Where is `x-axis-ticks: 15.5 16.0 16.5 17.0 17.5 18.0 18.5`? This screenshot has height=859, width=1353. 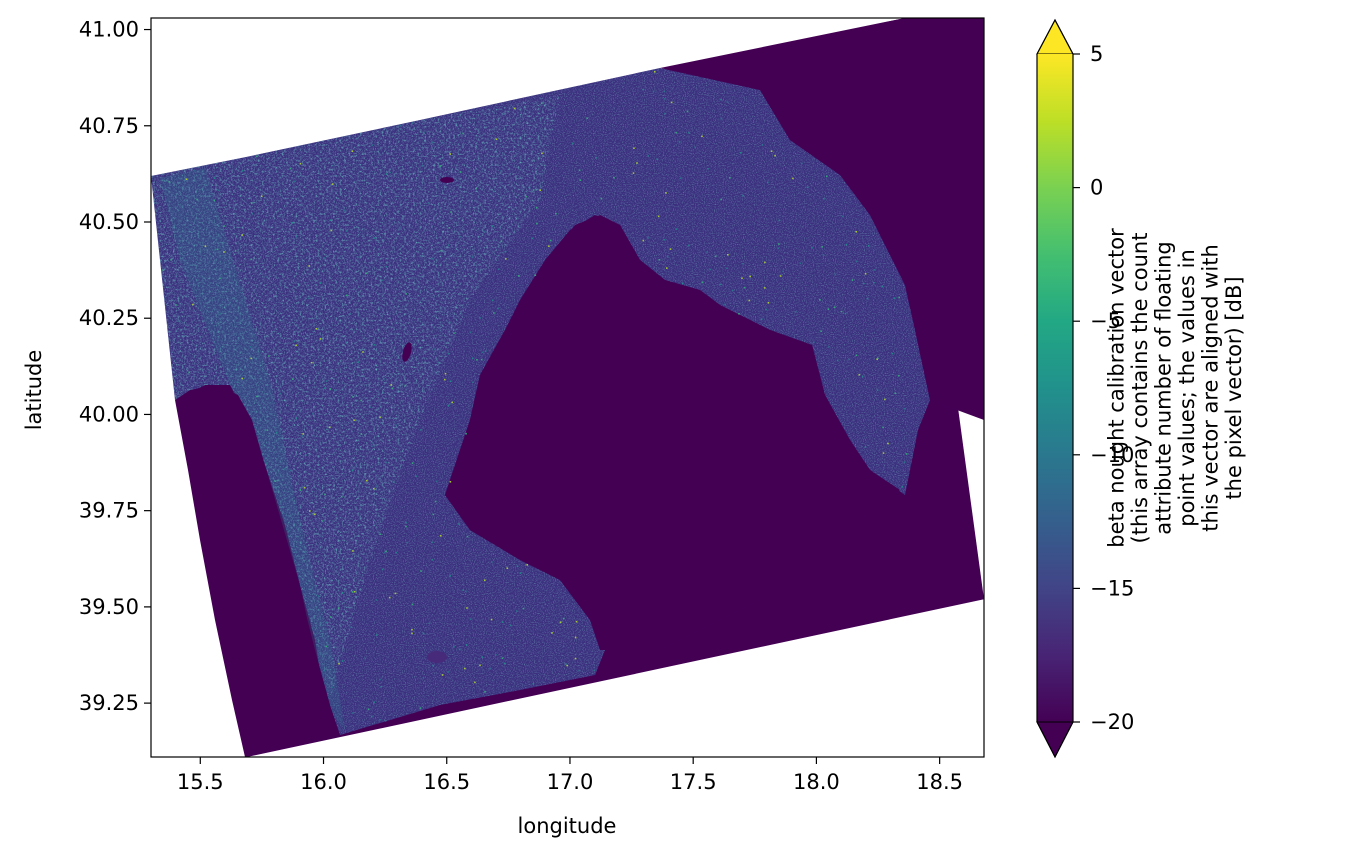 x-axis-ticks: 15.5 16.0 16.5 17.0 17.5 18.0 18.5 is located at coordinates (570, 775).